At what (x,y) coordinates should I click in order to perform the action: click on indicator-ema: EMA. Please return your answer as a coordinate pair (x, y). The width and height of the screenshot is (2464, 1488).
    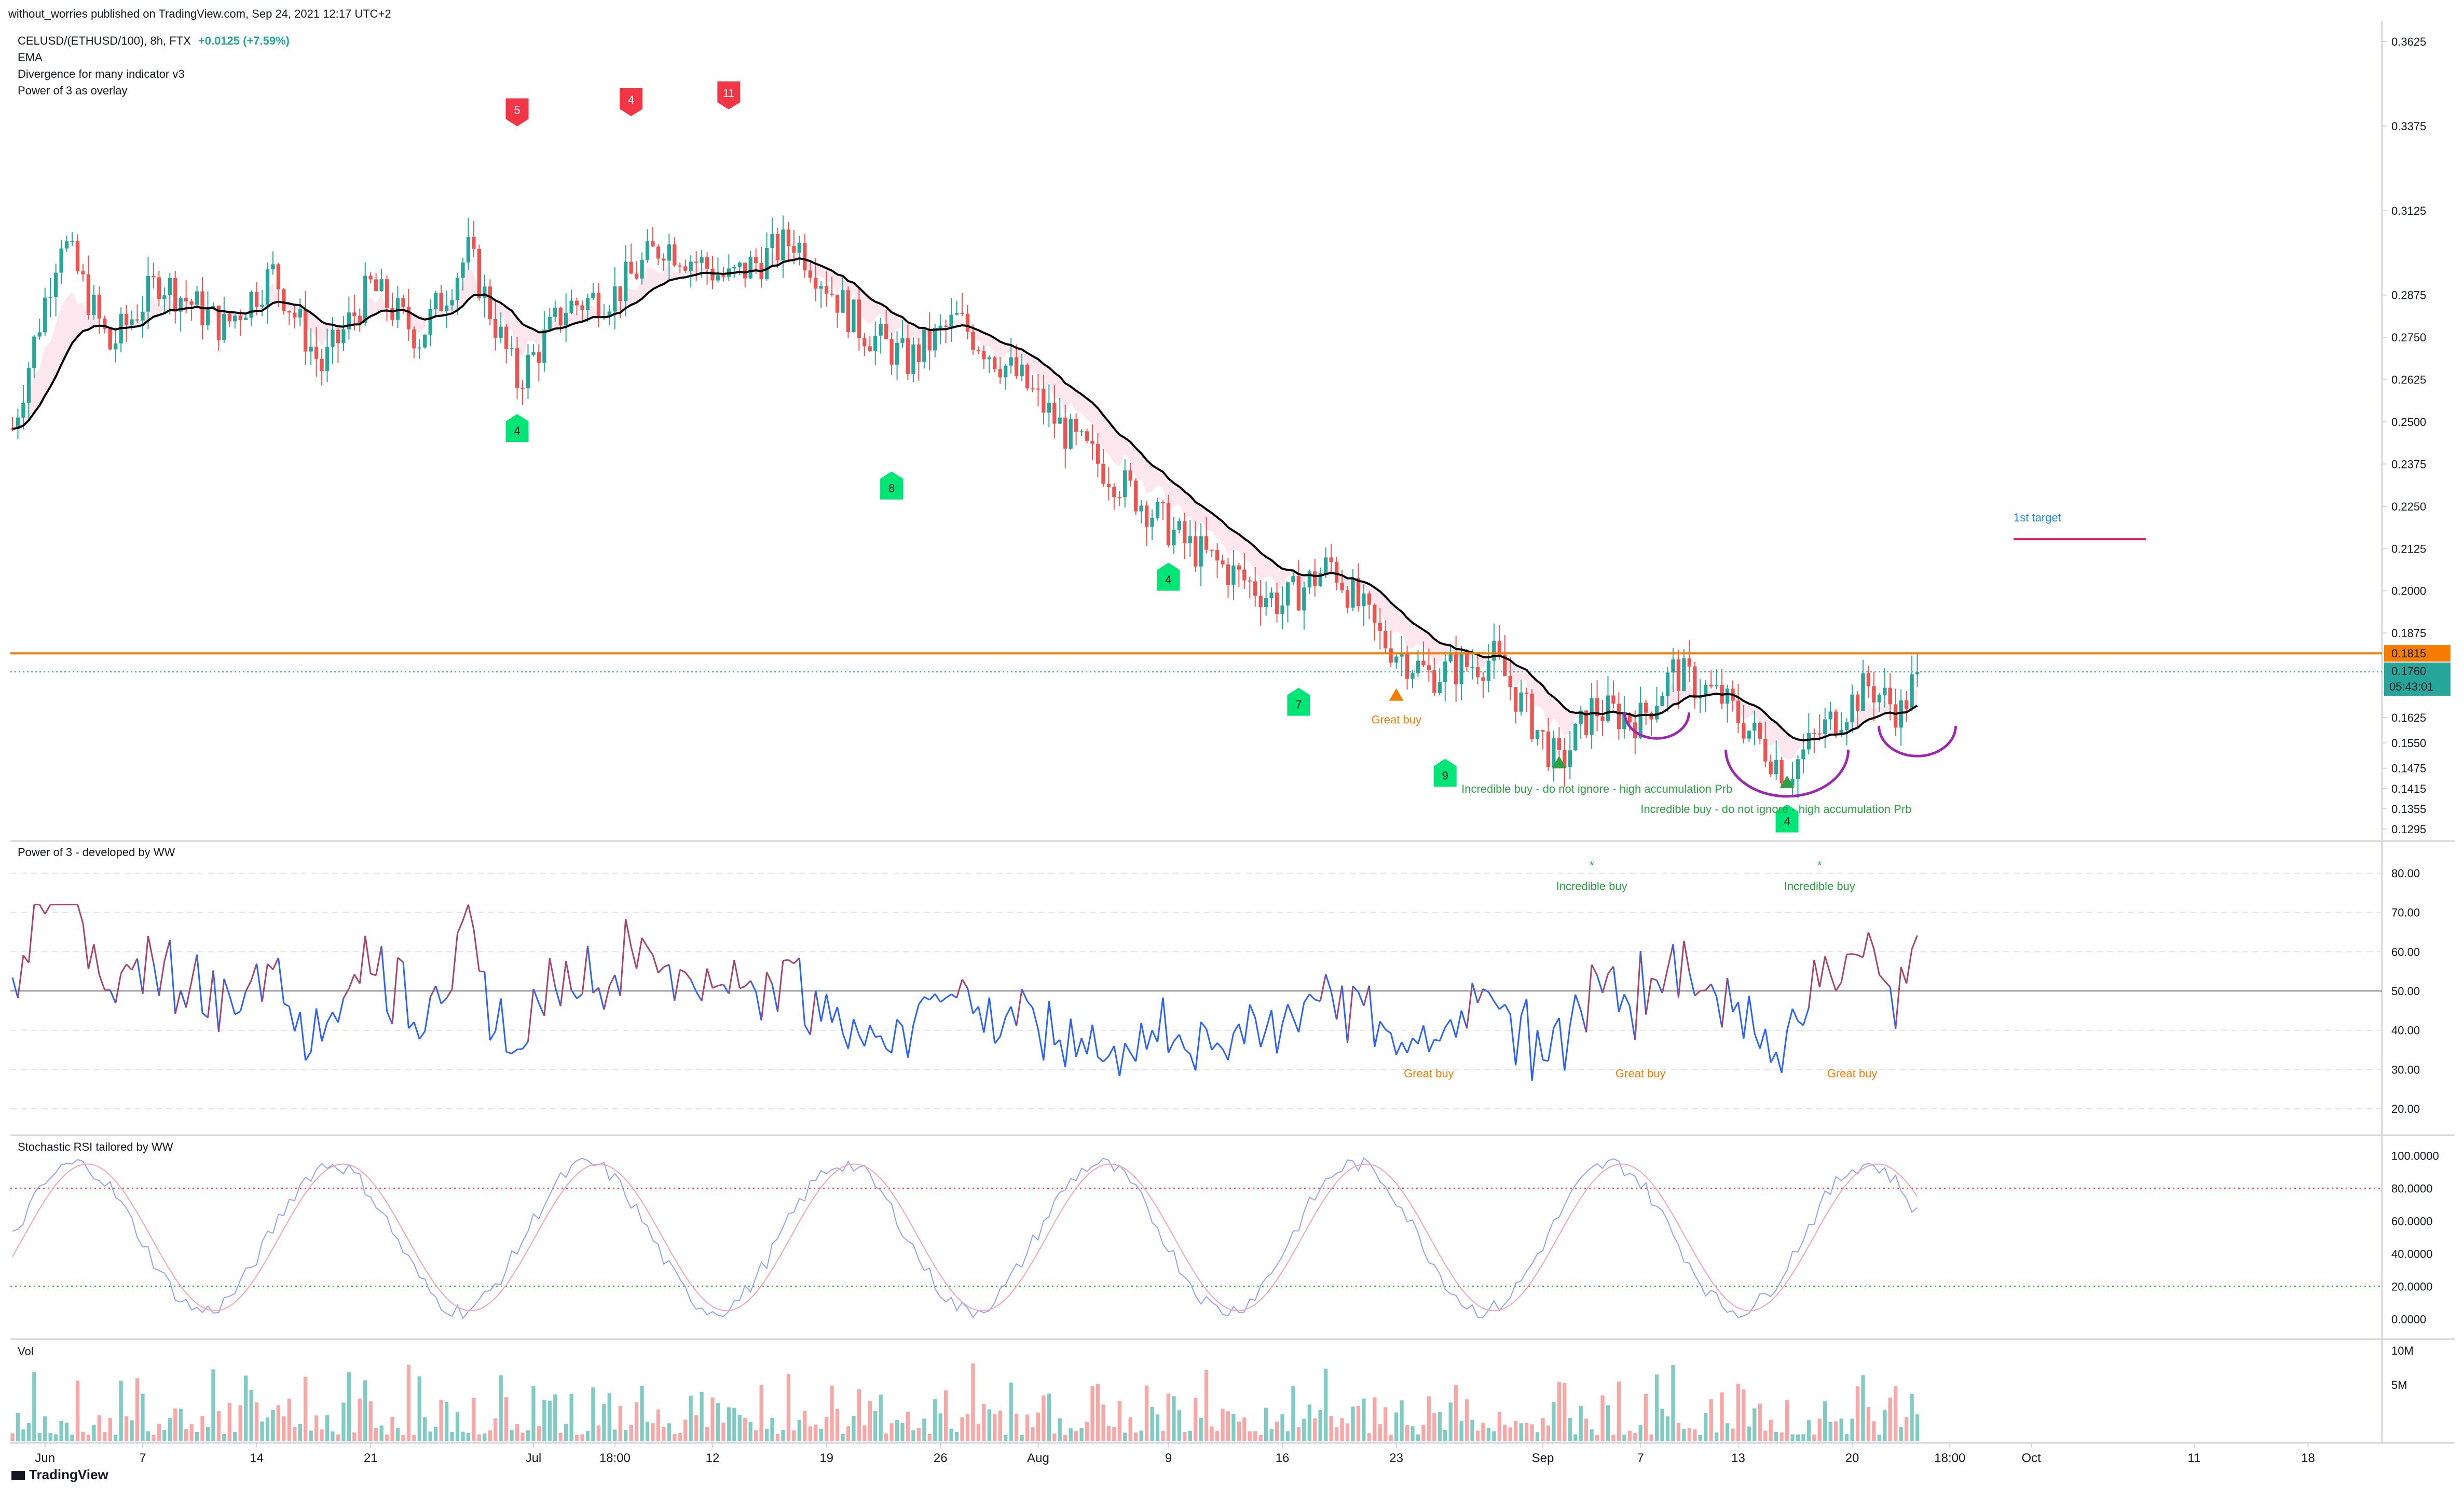
    Looking at the image, I should click on (30, 57).